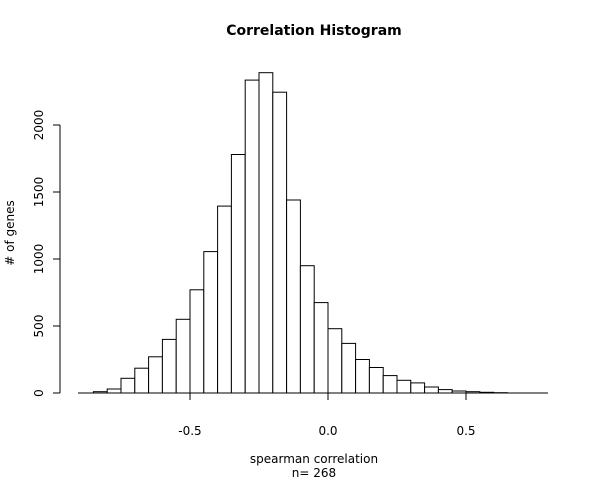  Describe the element at coordinates (314, 459) in the screenshot. I see `x-axis-label: spearman correlation` at that location.